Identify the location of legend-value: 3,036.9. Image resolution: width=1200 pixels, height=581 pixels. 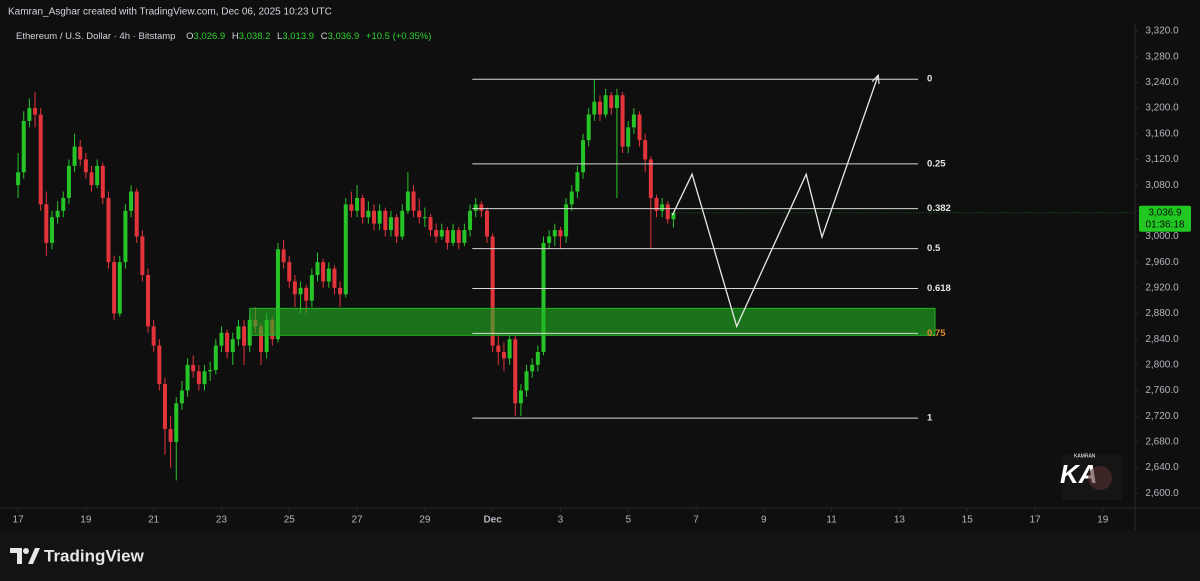
(344, 36).